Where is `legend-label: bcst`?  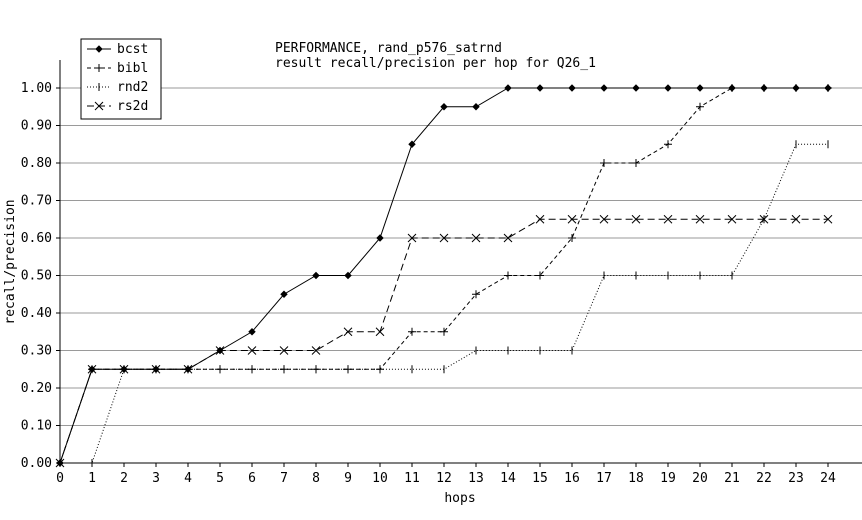
legend-label: bcst is located at coordinates (132, 49).